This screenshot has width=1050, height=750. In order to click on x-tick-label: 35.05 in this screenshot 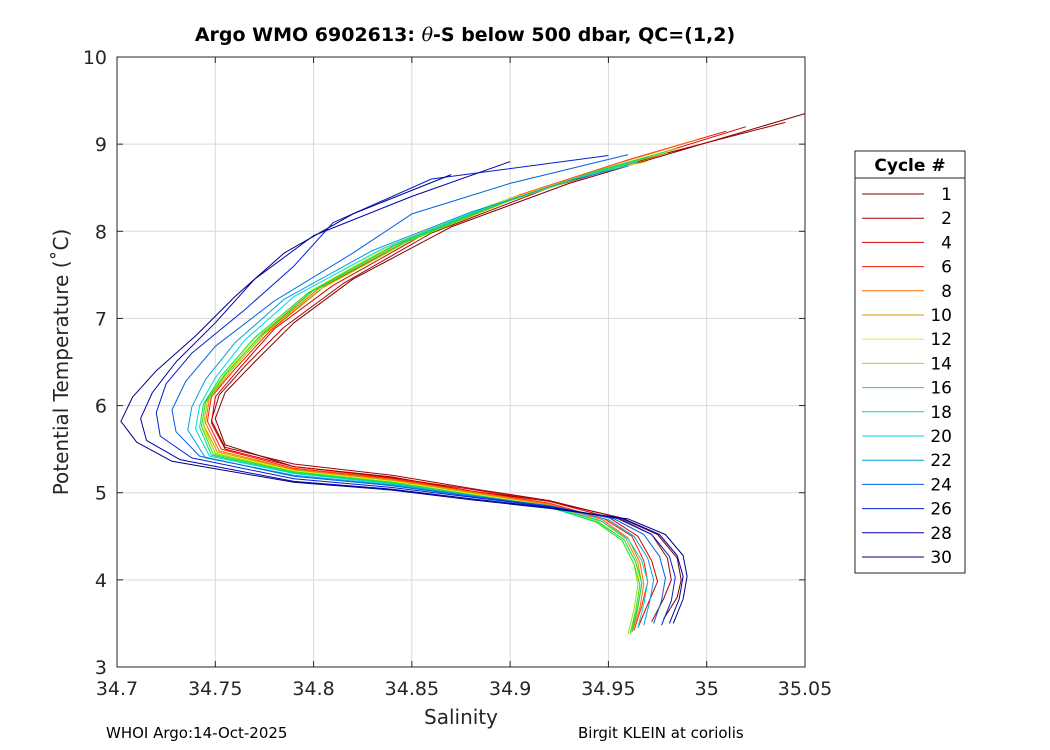, I will do `click(805, 689)`.